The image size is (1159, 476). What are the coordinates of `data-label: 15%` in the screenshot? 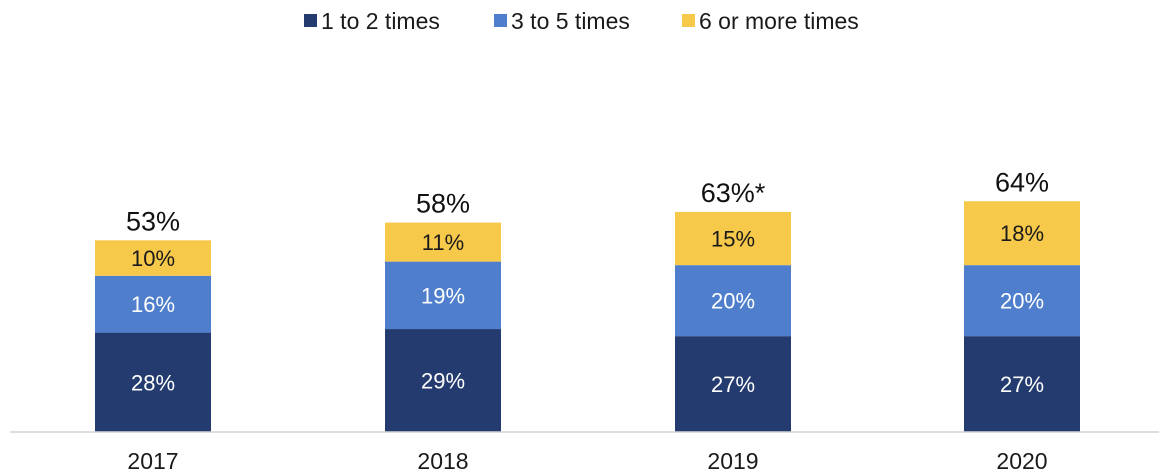 It's located at (733, 239).